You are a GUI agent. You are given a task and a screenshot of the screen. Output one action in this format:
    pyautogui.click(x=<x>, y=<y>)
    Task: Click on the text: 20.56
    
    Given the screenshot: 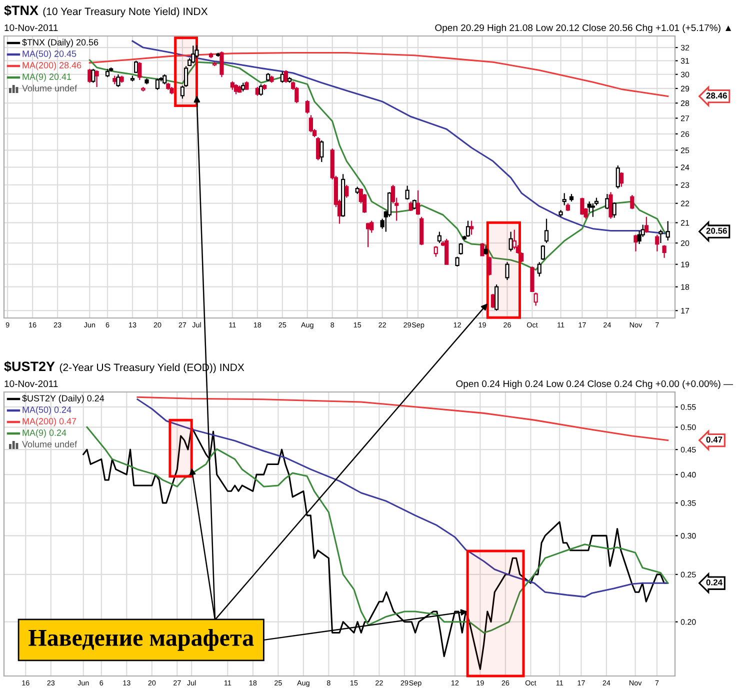 What is the action you would take?
    pyautogui.click(x=716, y=231)
    